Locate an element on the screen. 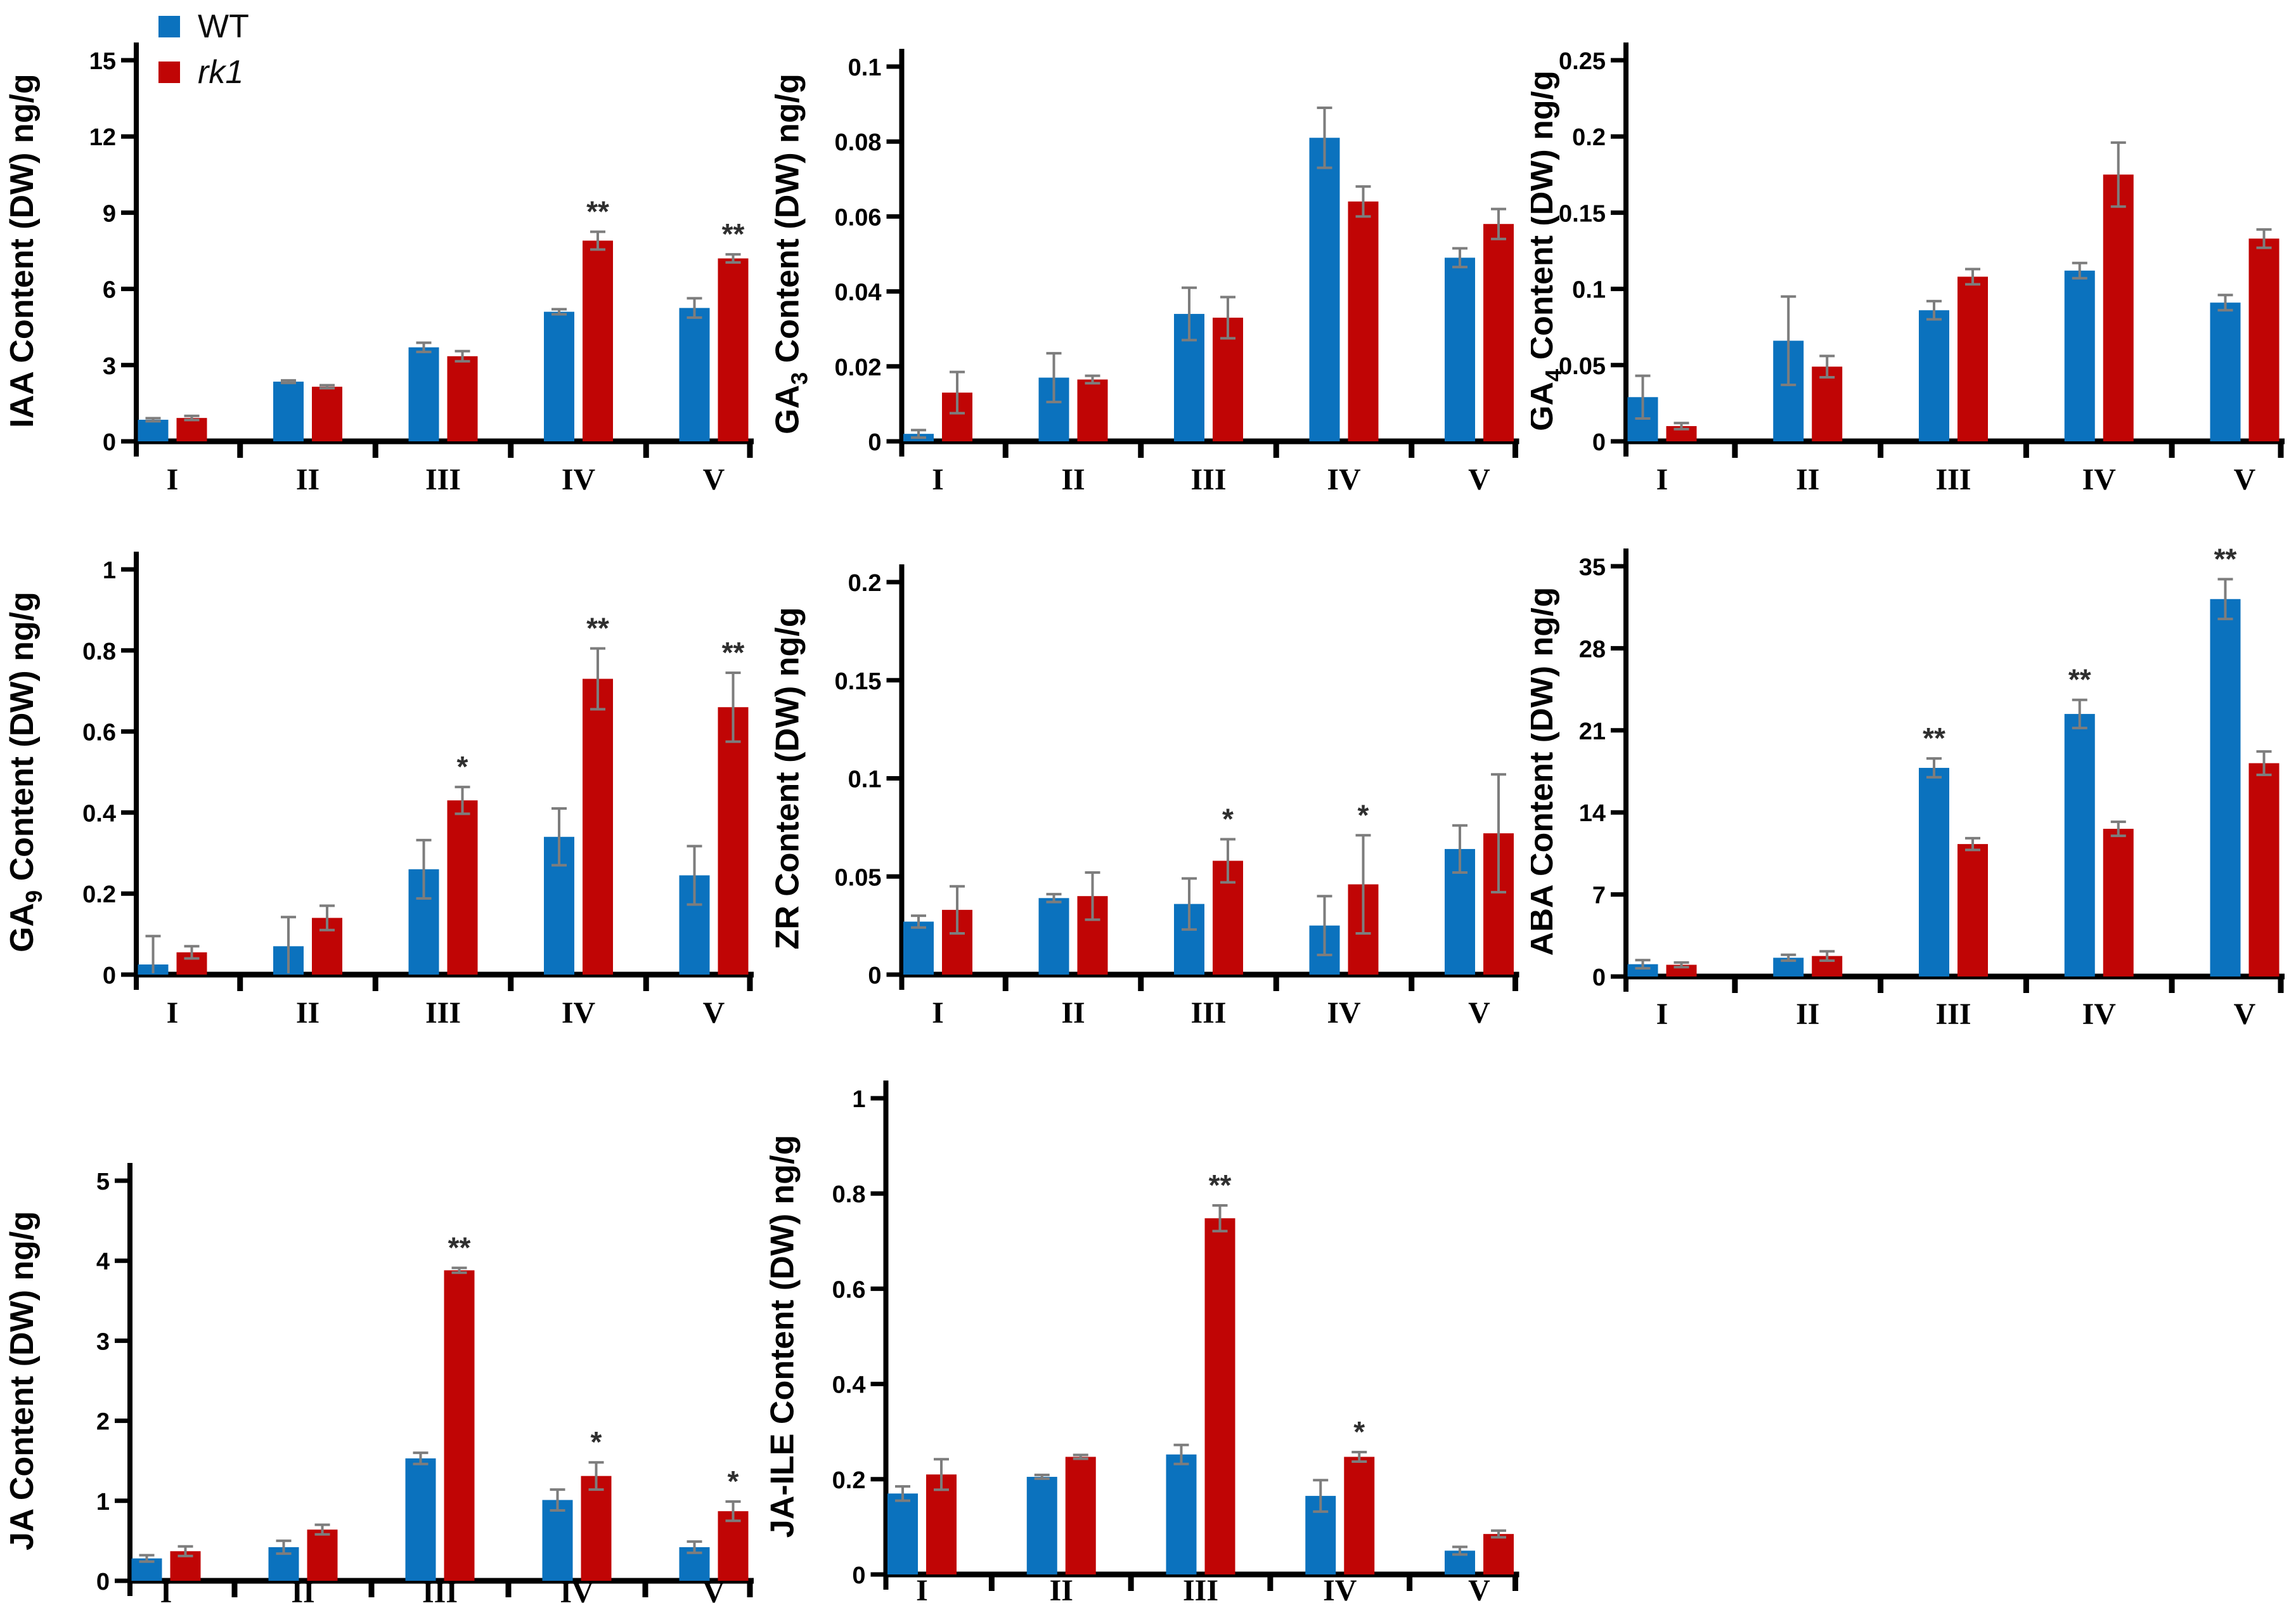 The image size is (2296, 1603). y-tick-label: 4 is located at coordinates (103, 1262).